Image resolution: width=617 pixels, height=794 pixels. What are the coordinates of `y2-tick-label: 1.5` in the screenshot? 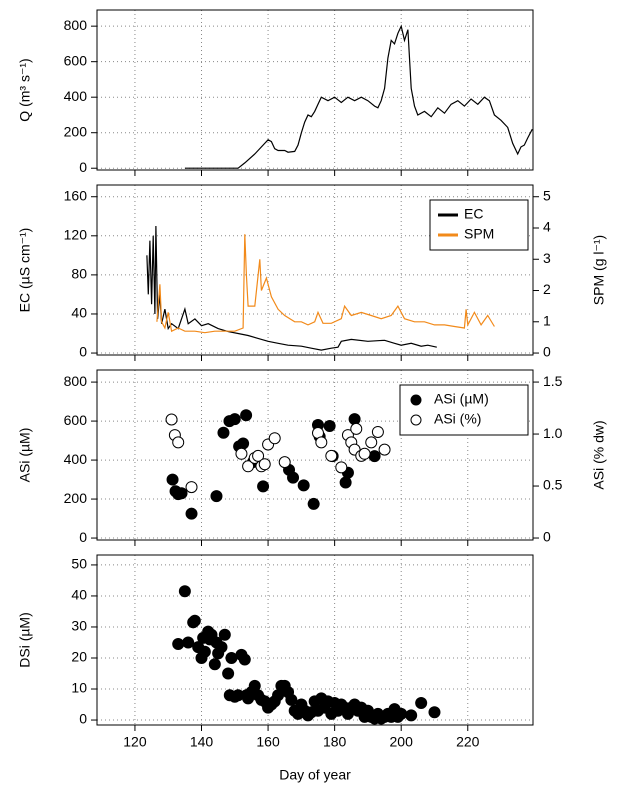 It's located at (553, 381).